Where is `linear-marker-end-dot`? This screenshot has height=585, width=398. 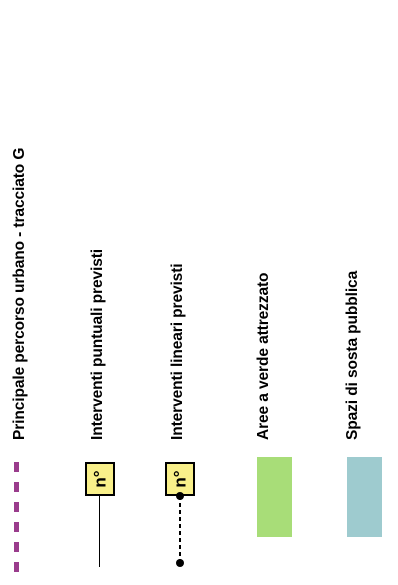 linear-marker-end-dot is located at coordinates (180, 563).